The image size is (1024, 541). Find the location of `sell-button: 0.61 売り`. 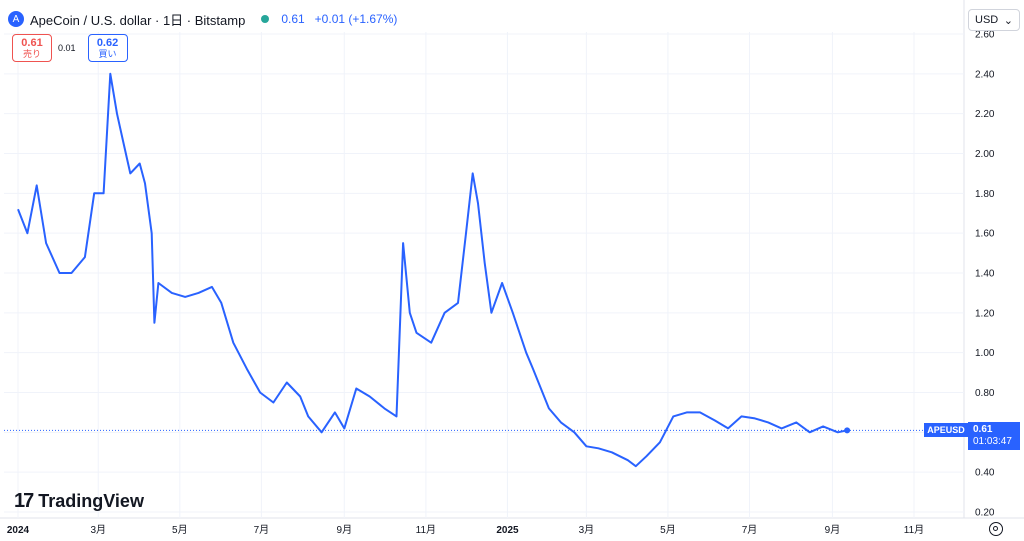

sell-button: 0.61 売り is located at coordinates (32, 48).